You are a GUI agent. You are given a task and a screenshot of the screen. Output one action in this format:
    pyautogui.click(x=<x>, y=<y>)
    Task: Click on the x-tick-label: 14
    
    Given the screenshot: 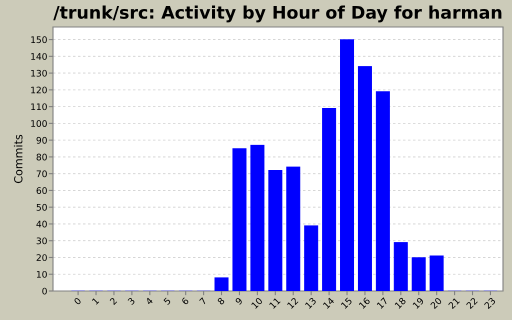 What is the action you would take?
    pyautogui.click(x=328, y=303)
    